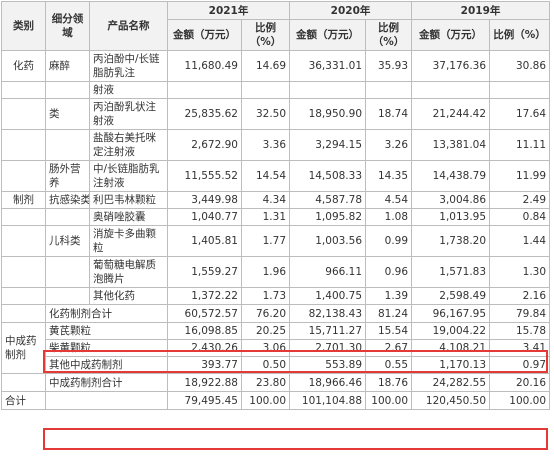 The image size is (554, 467). Describe the element at coordinates (328, 272) in the screenshot. I see `amount-2020: 966.11` at that location.